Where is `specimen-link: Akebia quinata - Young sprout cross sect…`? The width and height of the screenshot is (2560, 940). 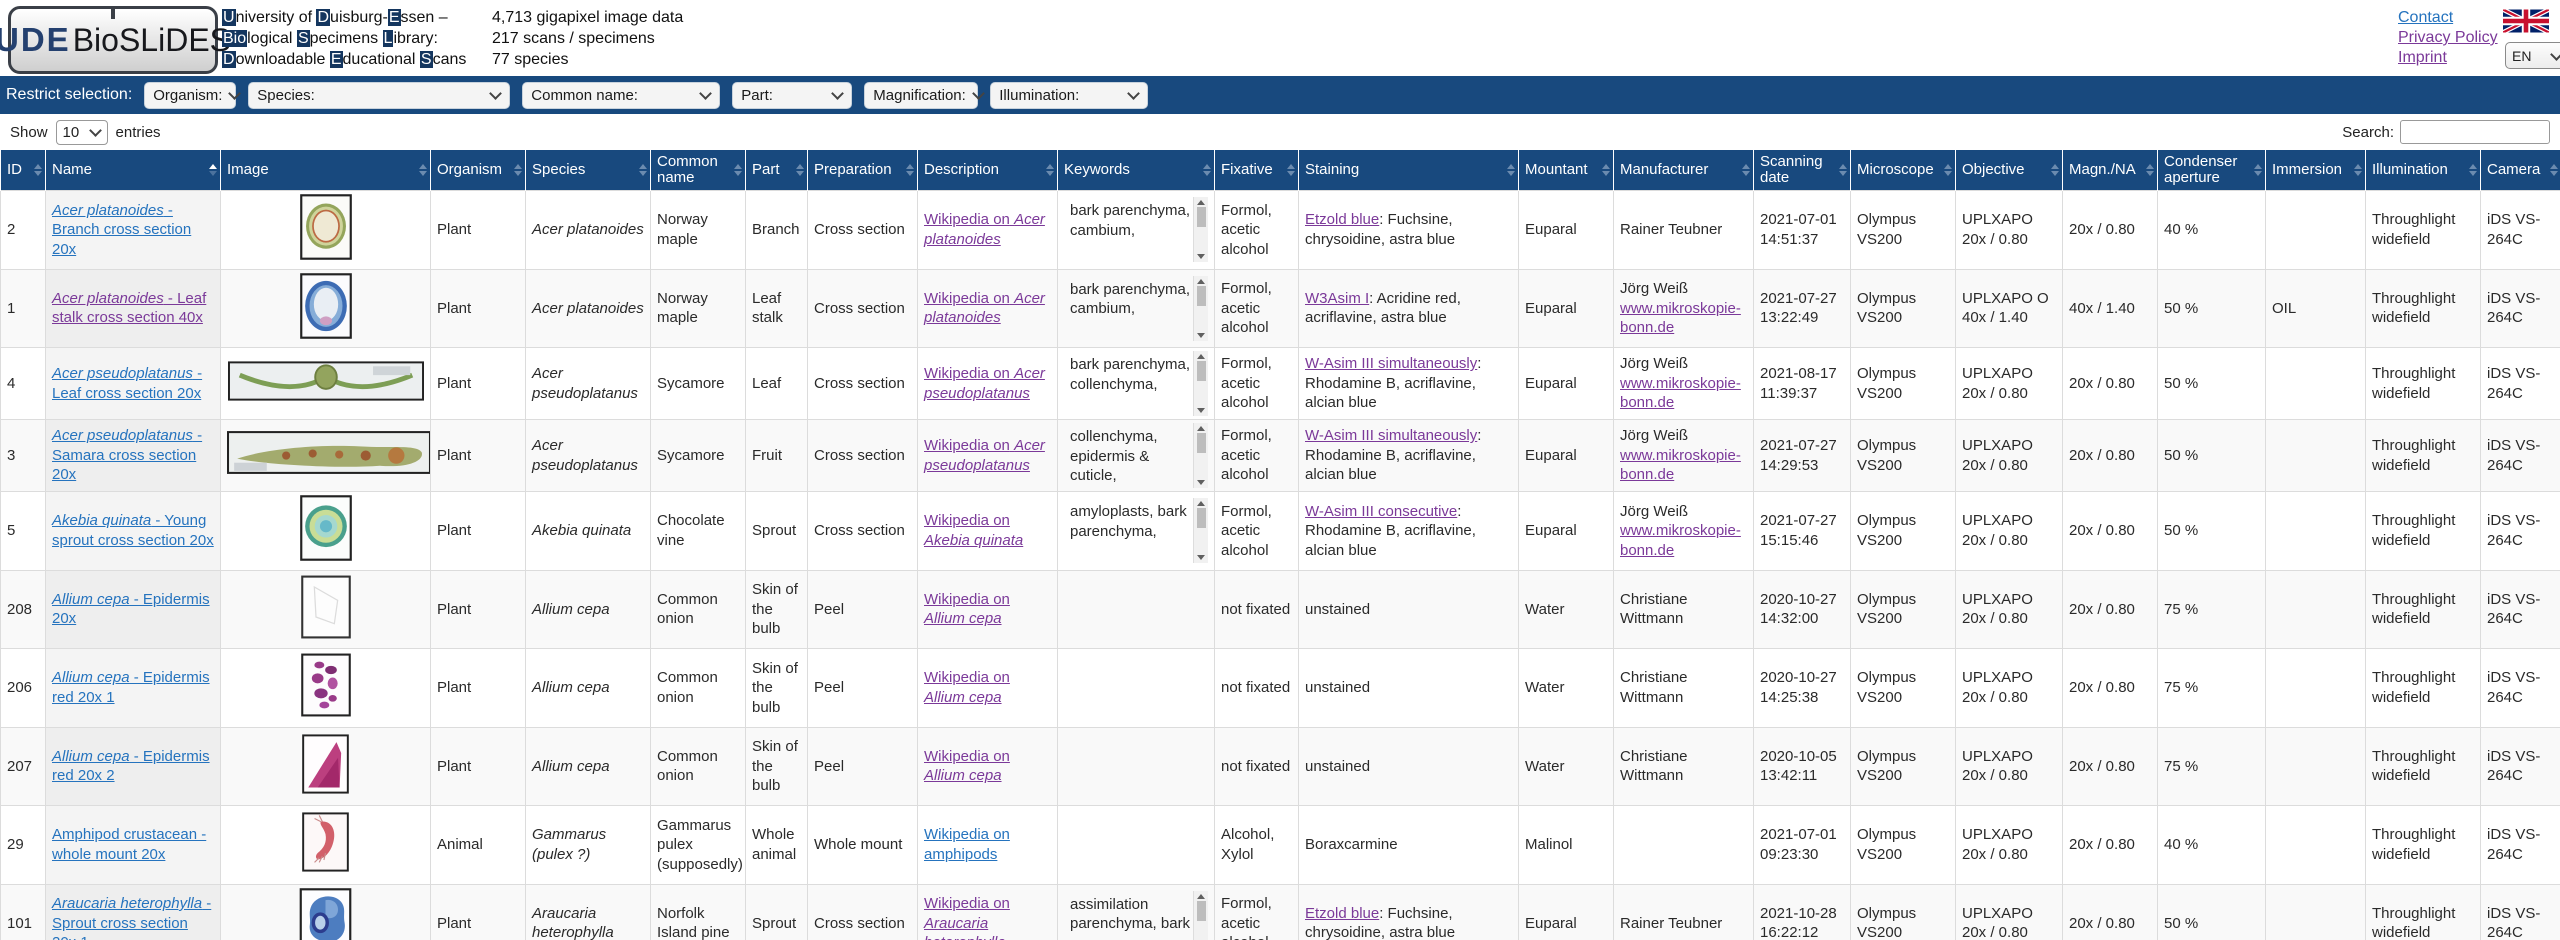 specimen-link: Akebia quinata - Young sprout cross sect… is located at coordinates (133, 530).